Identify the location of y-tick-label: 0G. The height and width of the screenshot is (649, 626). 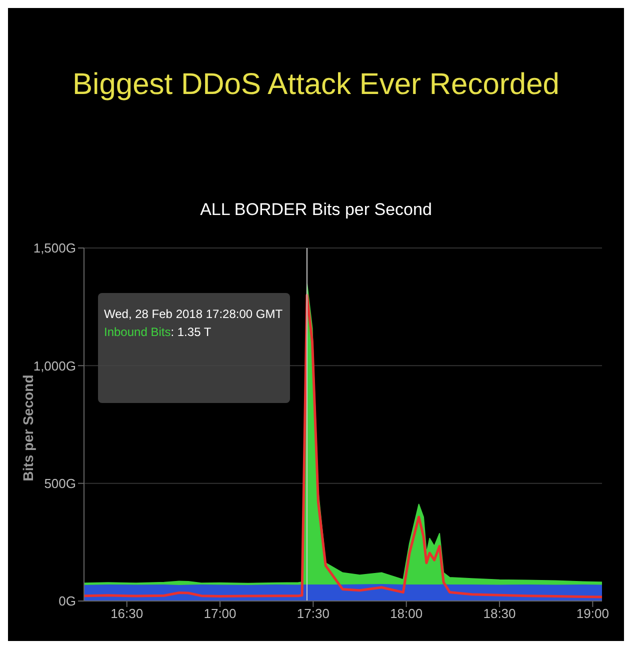
(67, 601).